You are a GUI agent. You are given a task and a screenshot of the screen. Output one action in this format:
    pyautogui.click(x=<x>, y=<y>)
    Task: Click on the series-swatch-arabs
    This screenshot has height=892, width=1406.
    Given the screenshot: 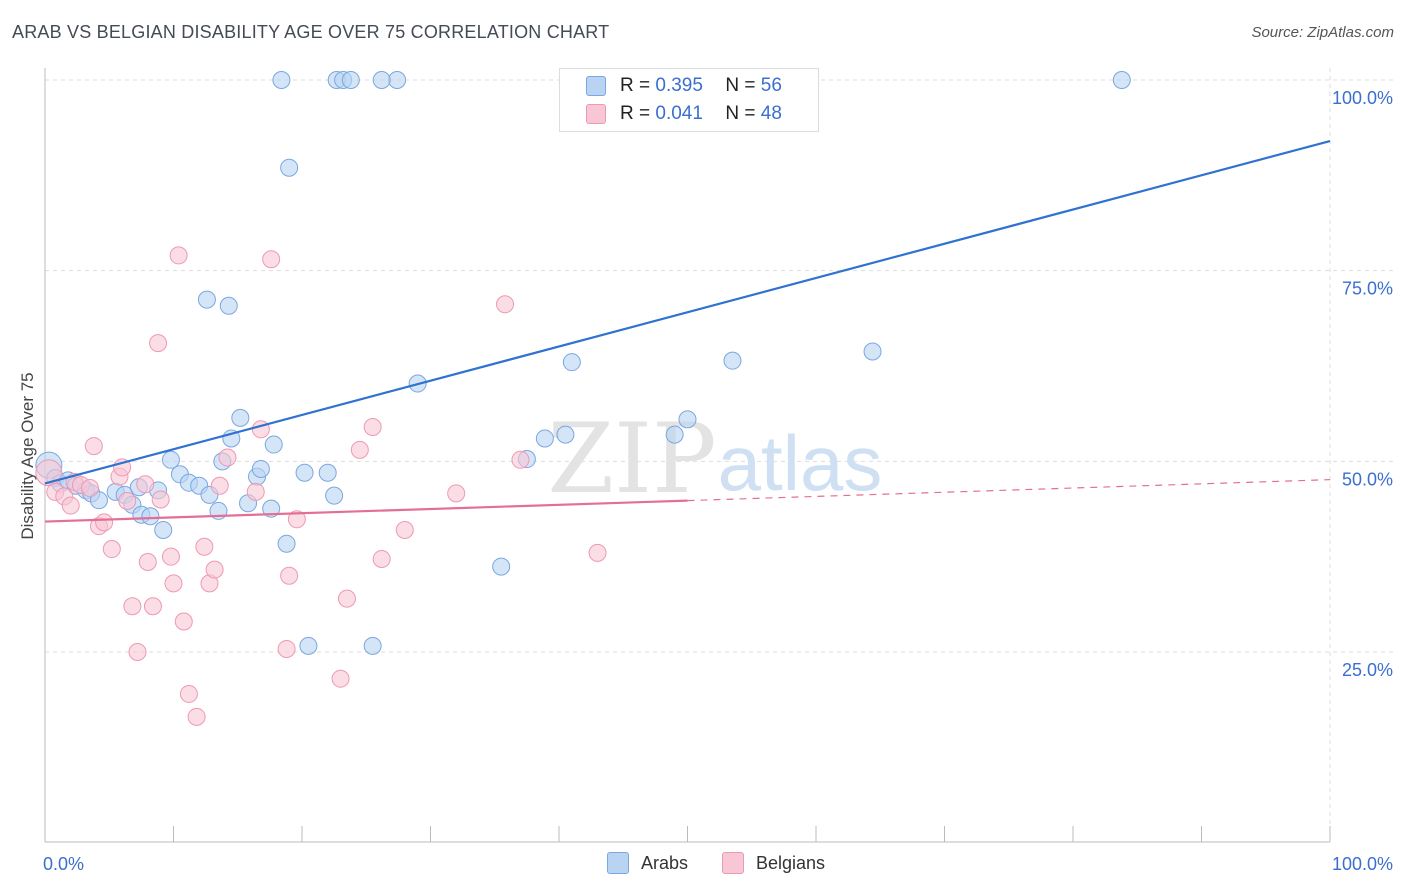 What is the action you would take?
    pyautogui.click(x=618, y=863)
    